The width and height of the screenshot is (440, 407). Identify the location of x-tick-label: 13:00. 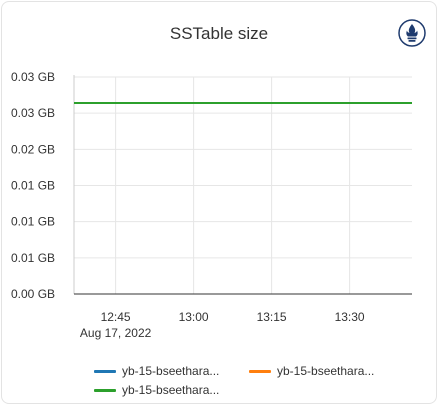
(194, 317).